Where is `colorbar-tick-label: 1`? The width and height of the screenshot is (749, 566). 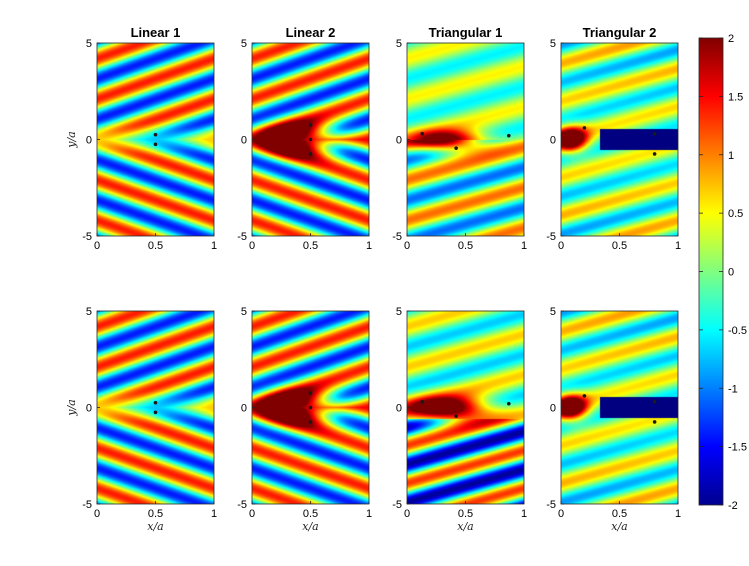 colorbar-tick-label: 1 is located at coordinates (731, 156).